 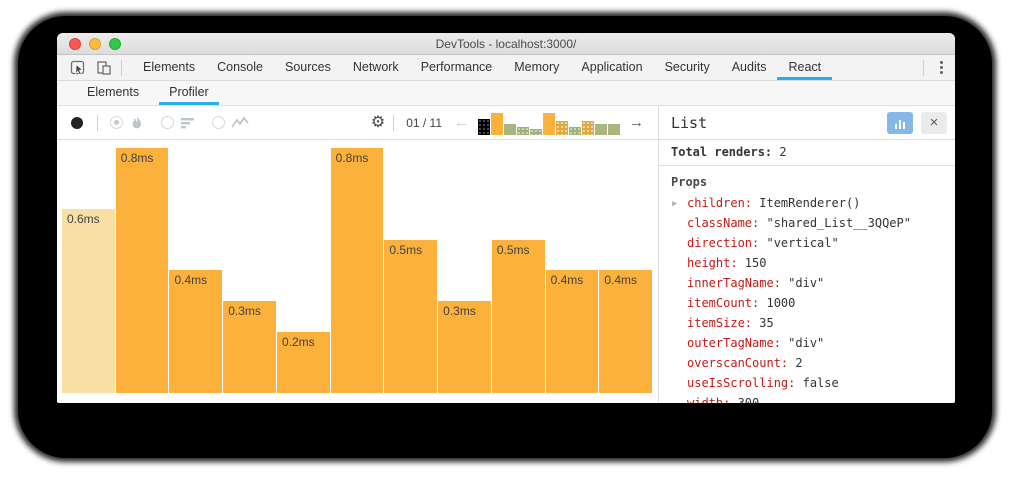 What do you see at coordinates (805, 67) in the screenshot?
I see `tab-react: React` at bounding box center [805, 67].